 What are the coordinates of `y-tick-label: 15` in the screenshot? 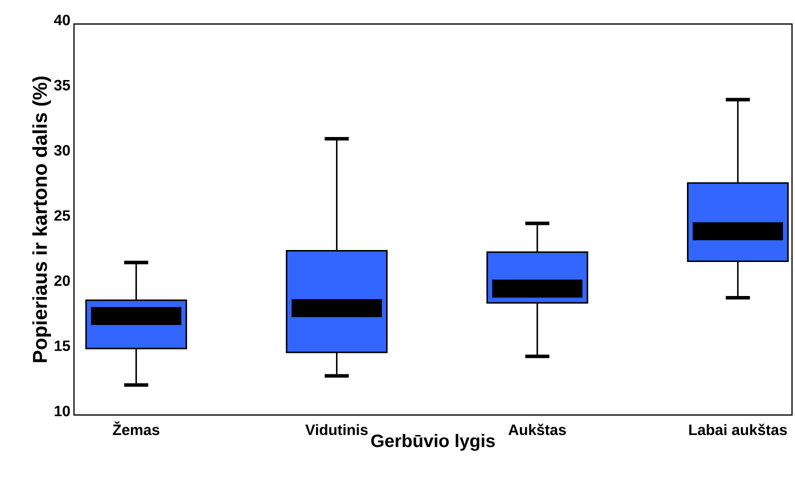 It's located at (62, 346).